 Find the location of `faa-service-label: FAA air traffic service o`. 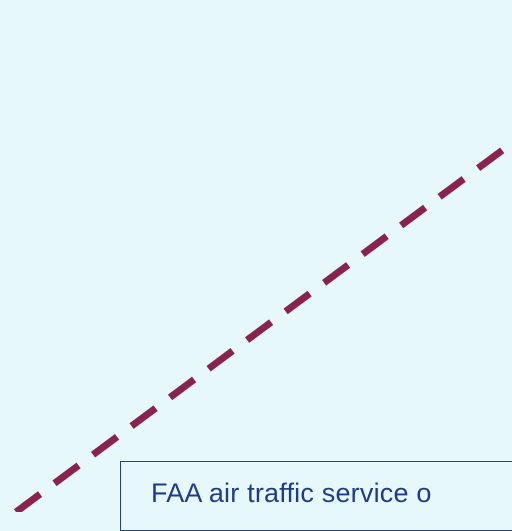

faa-service-label: FAA air traffic service o is located at coordinates (291, 493).